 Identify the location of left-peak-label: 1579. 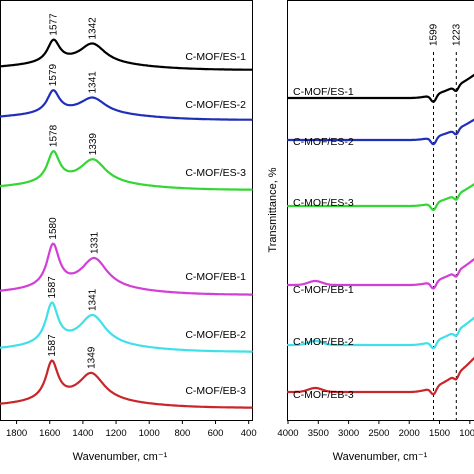
(53, 75).